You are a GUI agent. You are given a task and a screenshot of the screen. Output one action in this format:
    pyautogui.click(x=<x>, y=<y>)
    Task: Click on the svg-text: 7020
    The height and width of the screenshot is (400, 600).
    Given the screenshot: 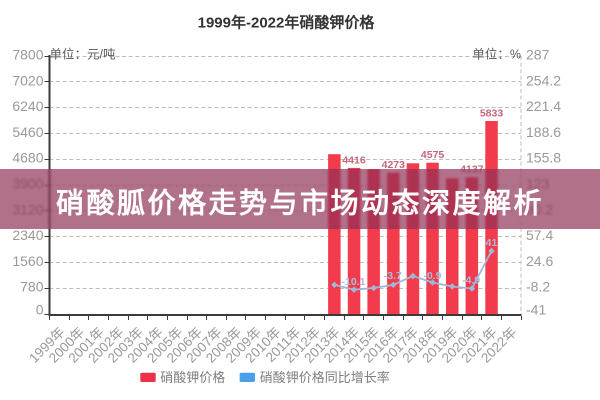 What is the action you would take?
    pyautogui.click(x=27, y=80)
    